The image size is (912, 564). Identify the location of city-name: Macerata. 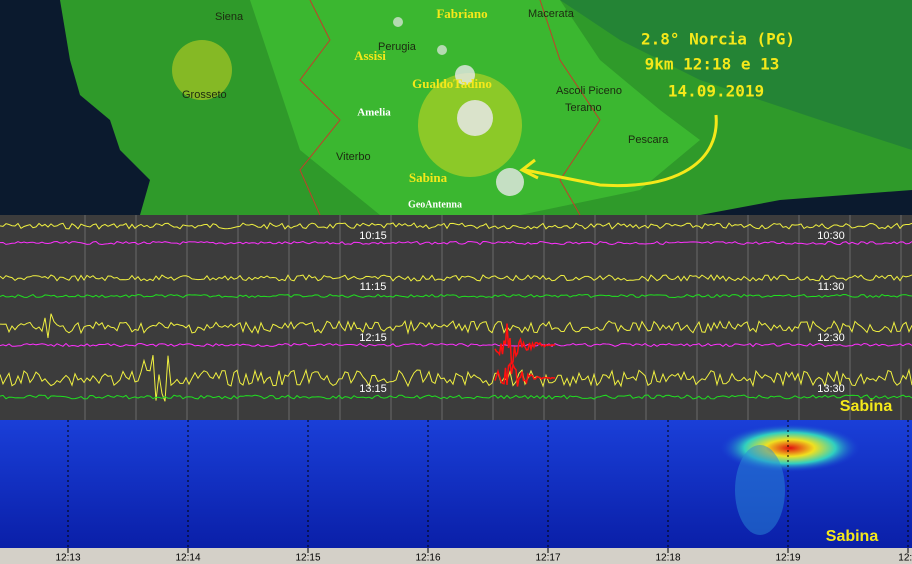
(551, 14).